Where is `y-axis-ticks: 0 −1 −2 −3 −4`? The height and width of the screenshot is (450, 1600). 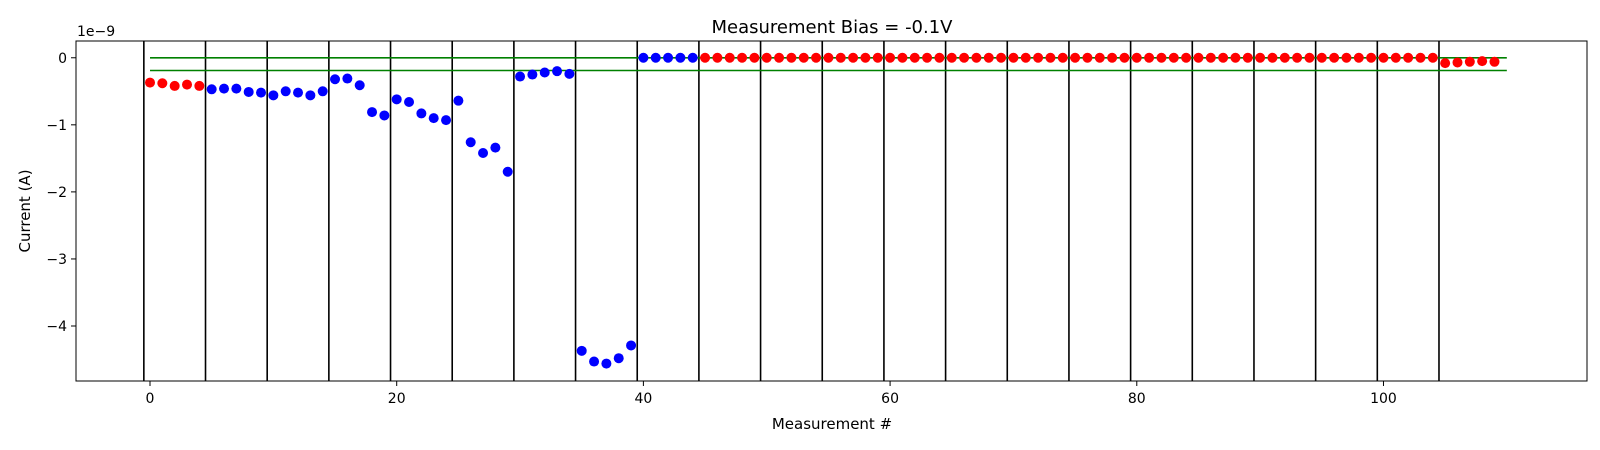
y-axis-ticks: 0 −1 −2 −3 −4 is located at coordinates (61, 193).